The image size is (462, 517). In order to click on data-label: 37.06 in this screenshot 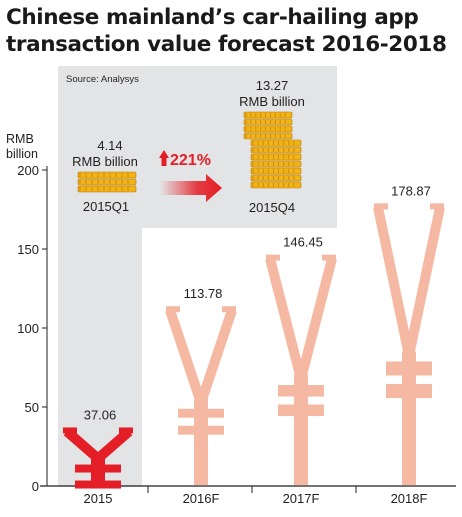, I will do `click(100, 414)`.